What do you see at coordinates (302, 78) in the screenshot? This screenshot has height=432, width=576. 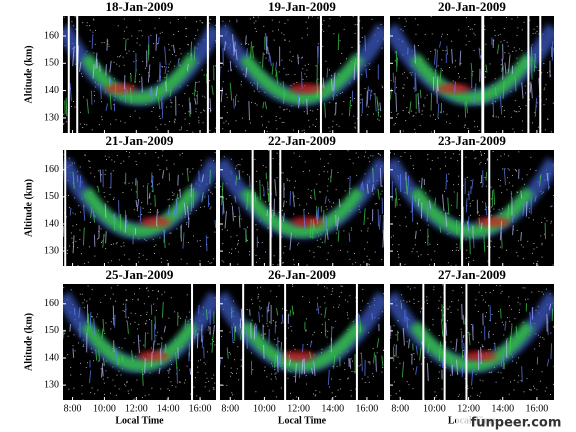 I see `echo-green` at bounding box center [302, 78].